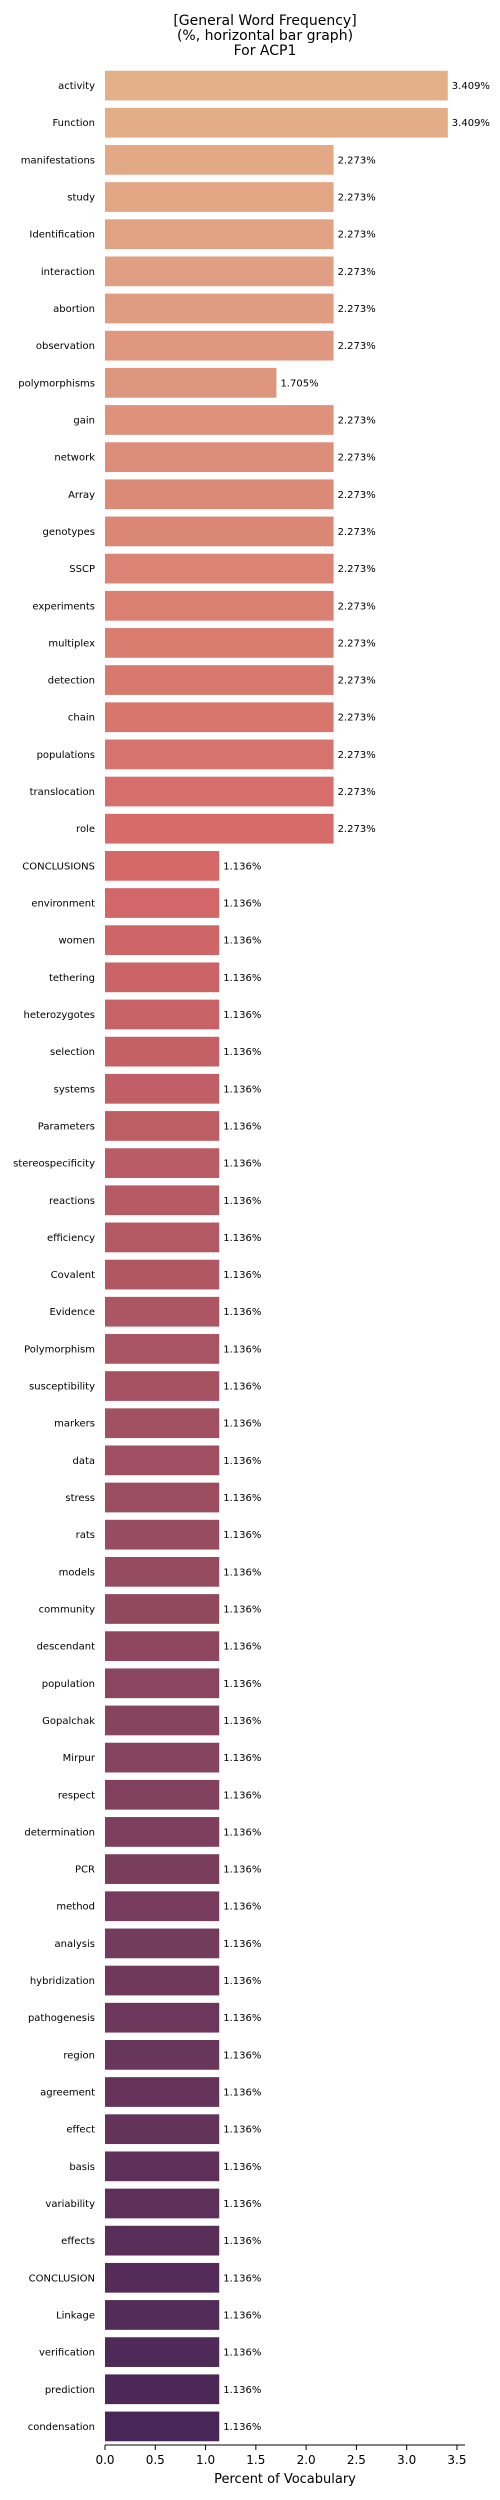 The image size is (500, 2500). Describe the element at coordinates (205, 2460) in the screenshot. I see `x-tick-label: 1.0` at that location.